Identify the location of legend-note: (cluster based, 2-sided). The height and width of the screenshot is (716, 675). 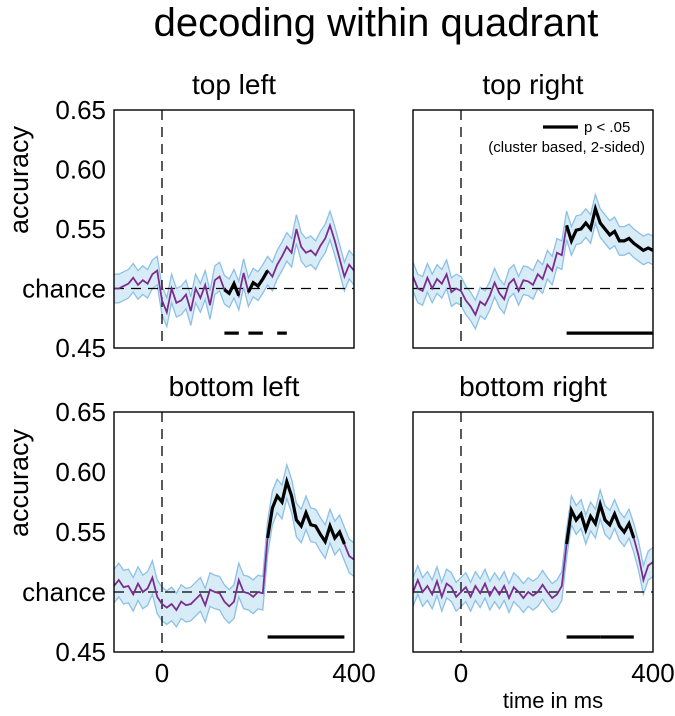
(566, 147).